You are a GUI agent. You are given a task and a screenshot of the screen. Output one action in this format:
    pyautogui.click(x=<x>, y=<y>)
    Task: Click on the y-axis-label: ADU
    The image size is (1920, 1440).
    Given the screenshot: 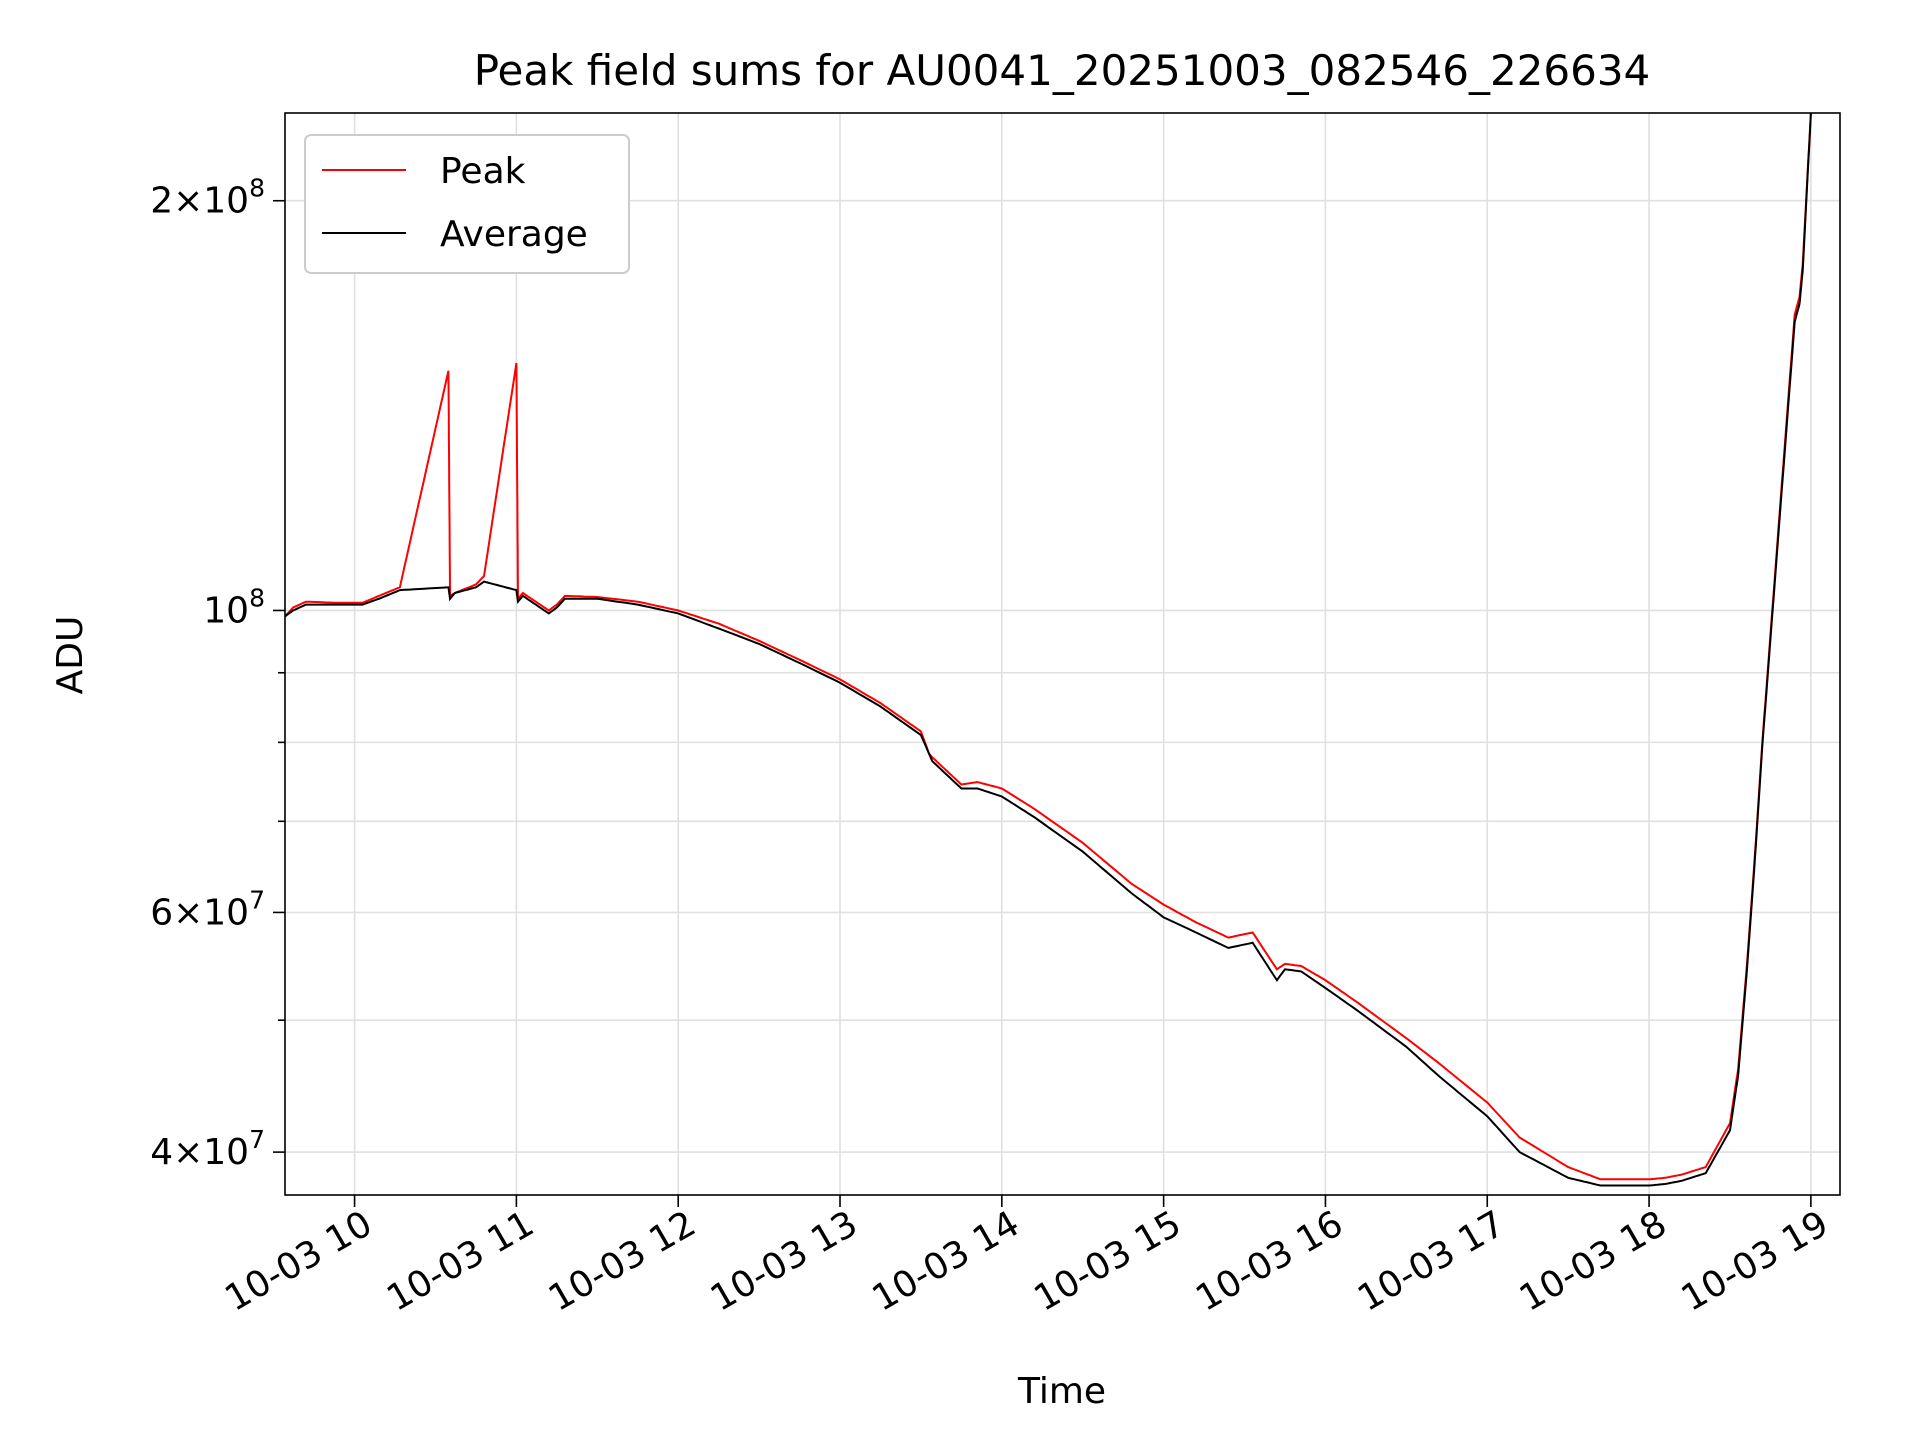 What is the action you would take?
    pyautogui.click(x=70, y=655)
    